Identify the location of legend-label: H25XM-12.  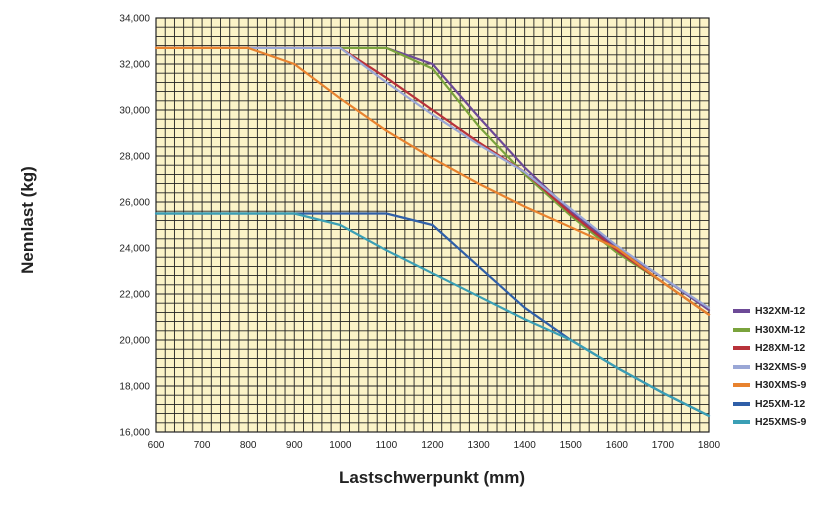
(780, 403).